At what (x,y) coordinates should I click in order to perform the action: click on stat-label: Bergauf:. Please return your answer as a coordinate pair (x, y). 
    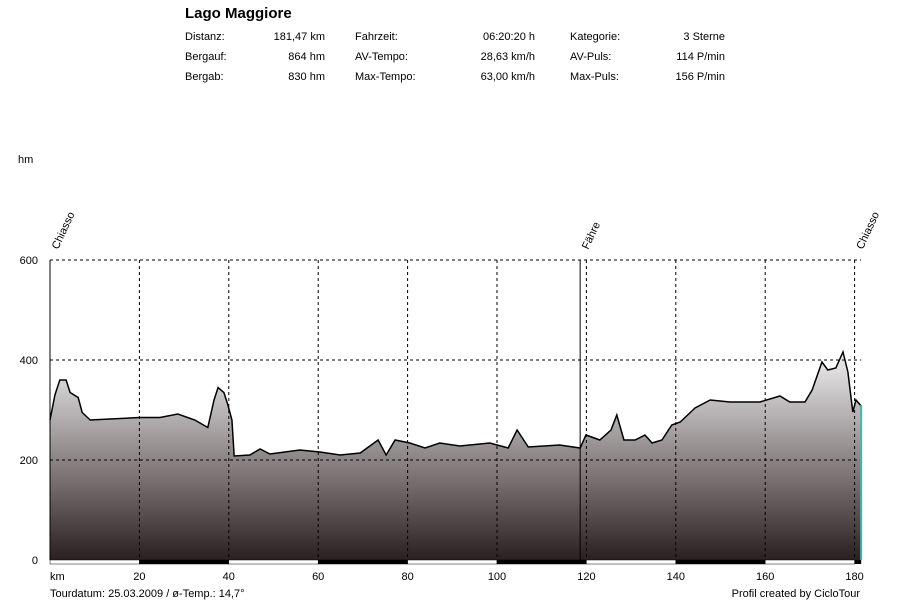
    Looking at the image, I should click on (206, 57).